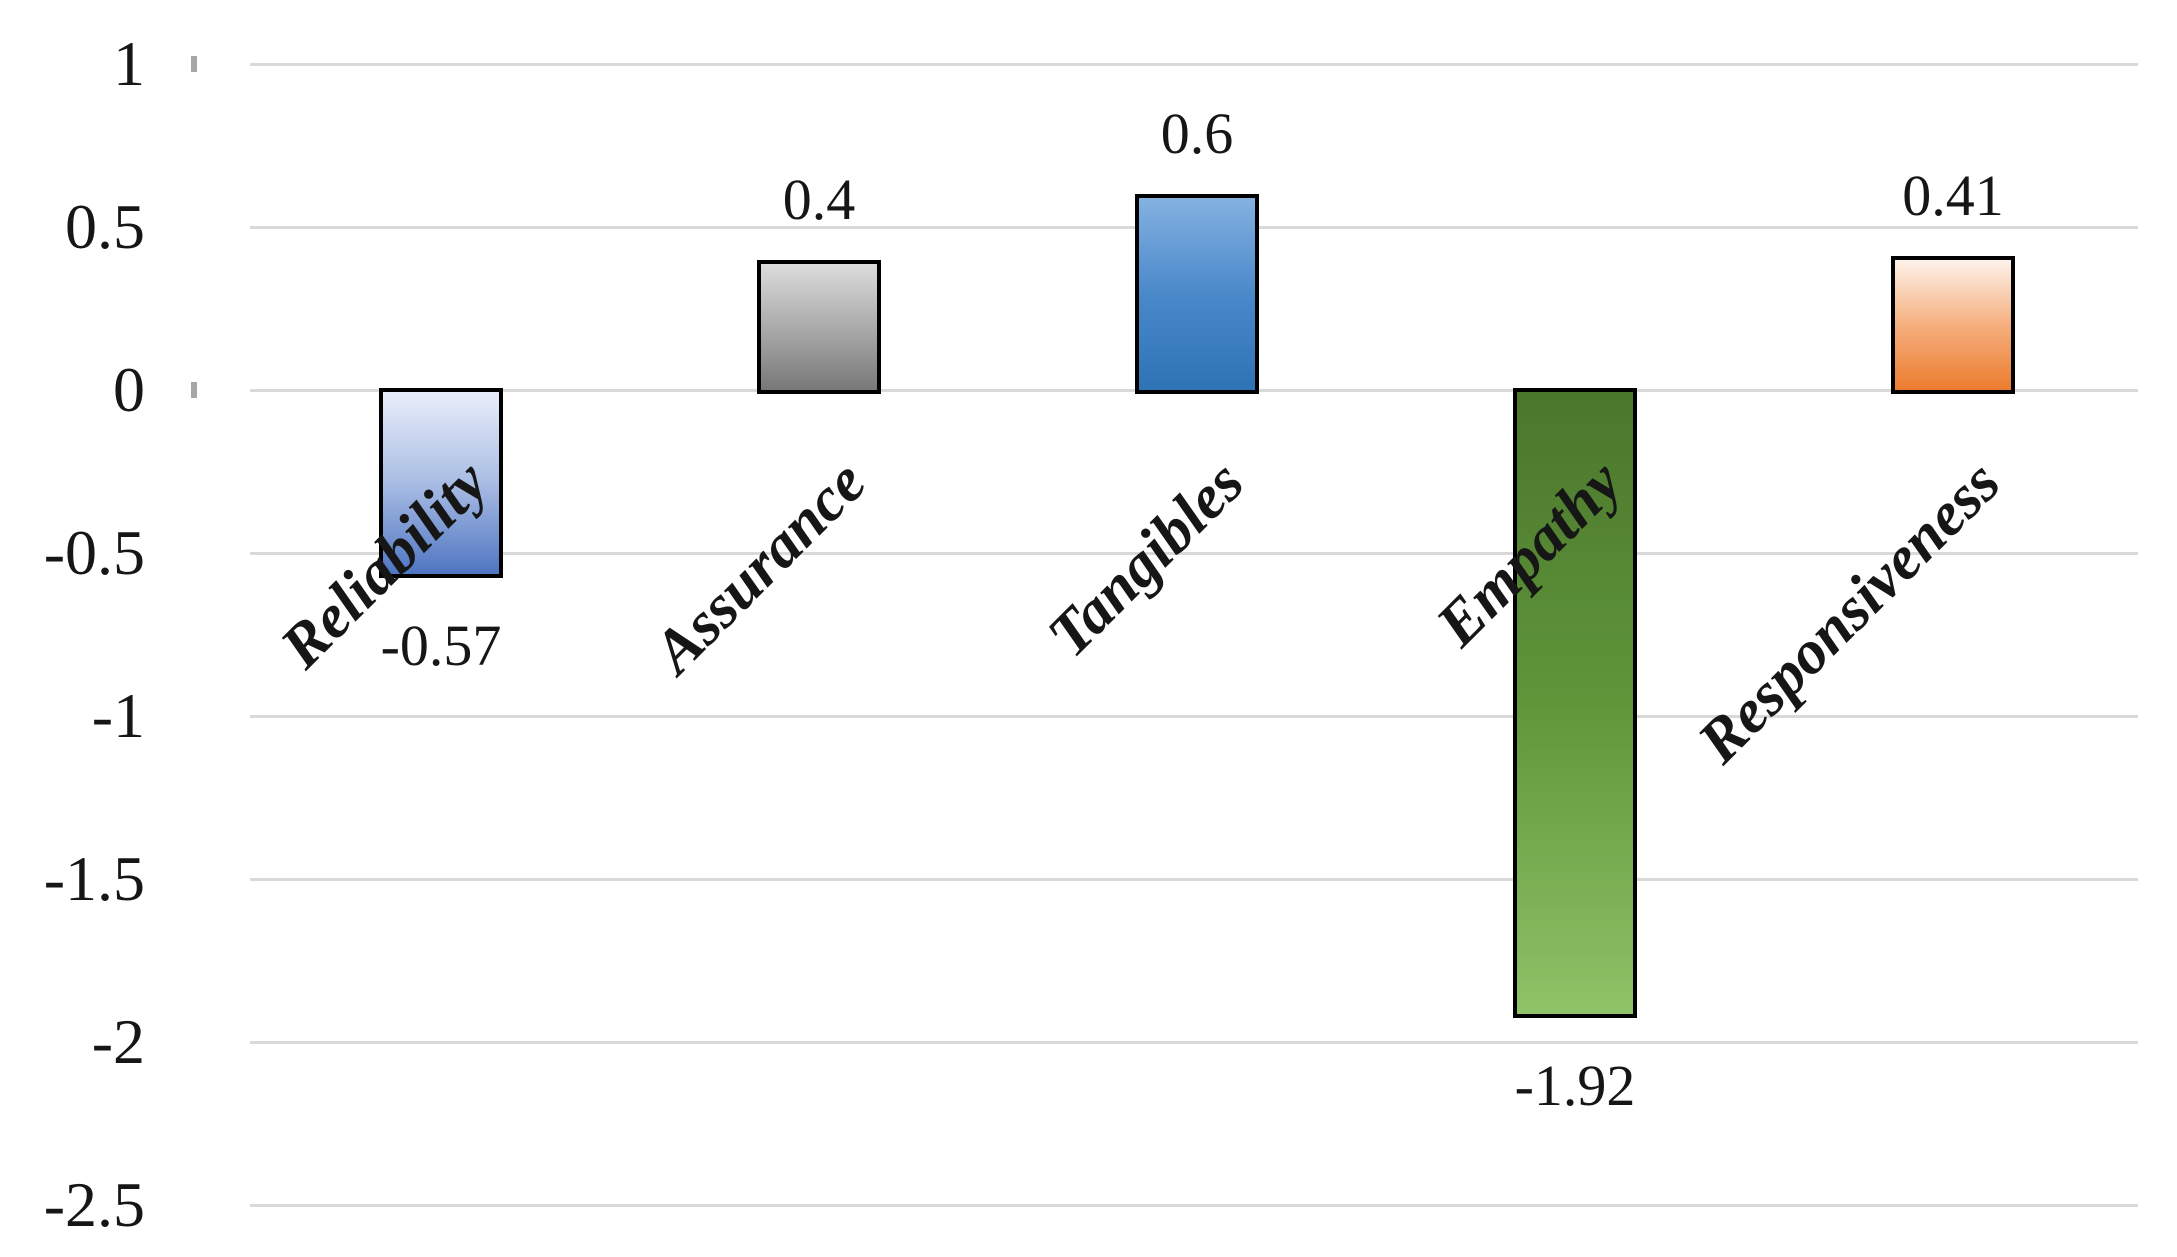 The width and height of the screenshot is (2177, 1257). Describe the element at coordinates (94, 552) in the screenshot. I see `y-axis-tick-label: -0.5` at that location.